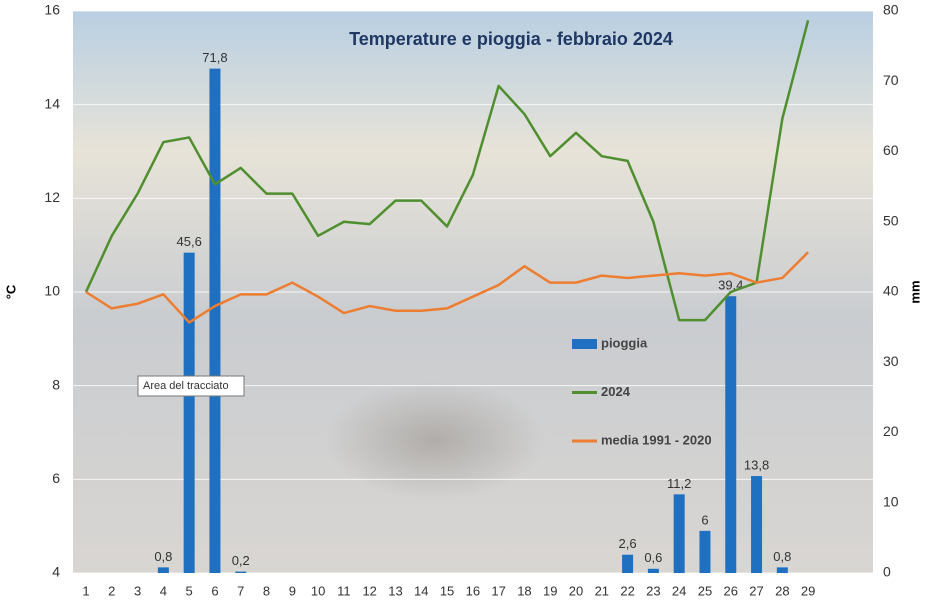 Image resolution: width=932 pixels, height=610 pixels. Describe the element at coordinates (524, 590) in the screenshot. I see `x-tick-label: 18` at that location.